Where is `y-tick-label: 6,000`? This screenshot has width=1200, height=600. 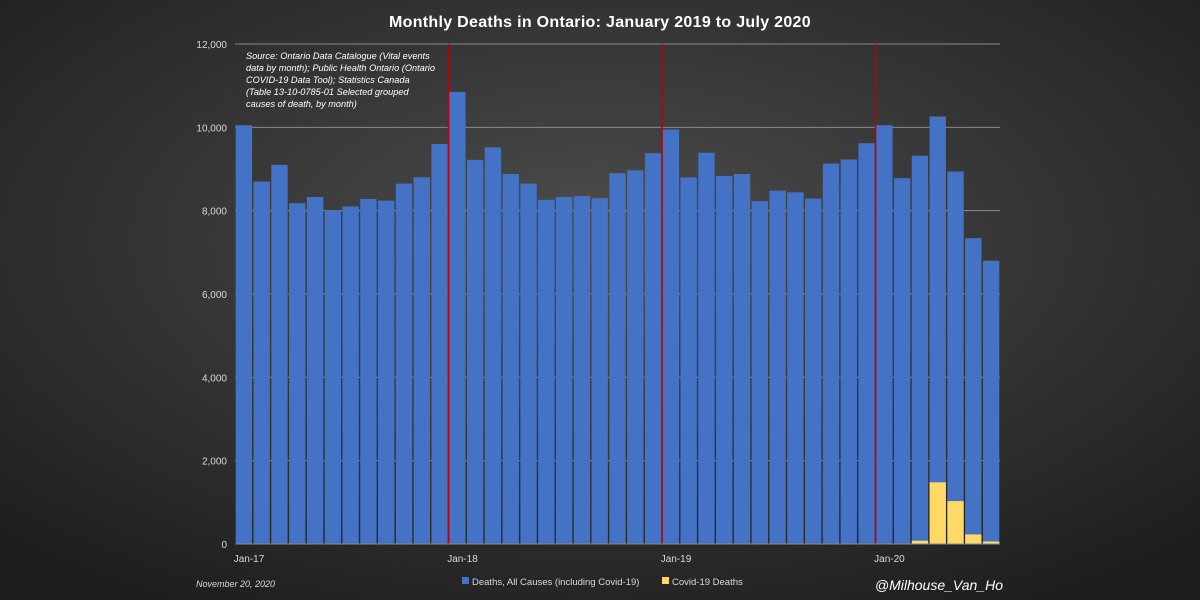 y-tick-label: 6,000 is located at coordinates (214, 295).